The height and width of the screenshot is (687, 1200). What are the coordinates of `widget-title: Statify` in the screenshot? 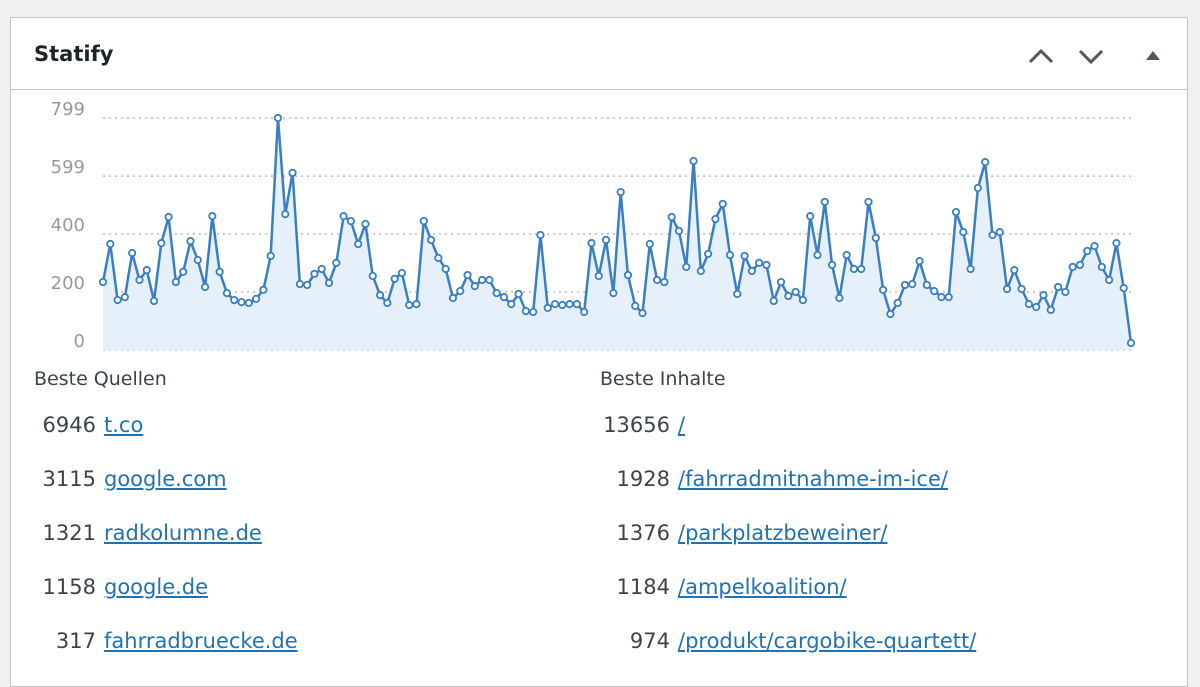 It's located at (74, 54).